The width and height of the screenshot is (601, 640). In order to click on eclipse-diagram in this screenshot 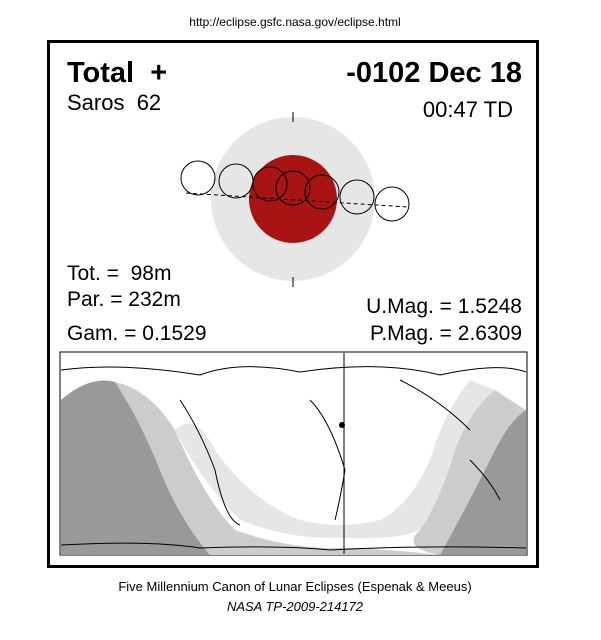, I will do `click(295, 199)`.